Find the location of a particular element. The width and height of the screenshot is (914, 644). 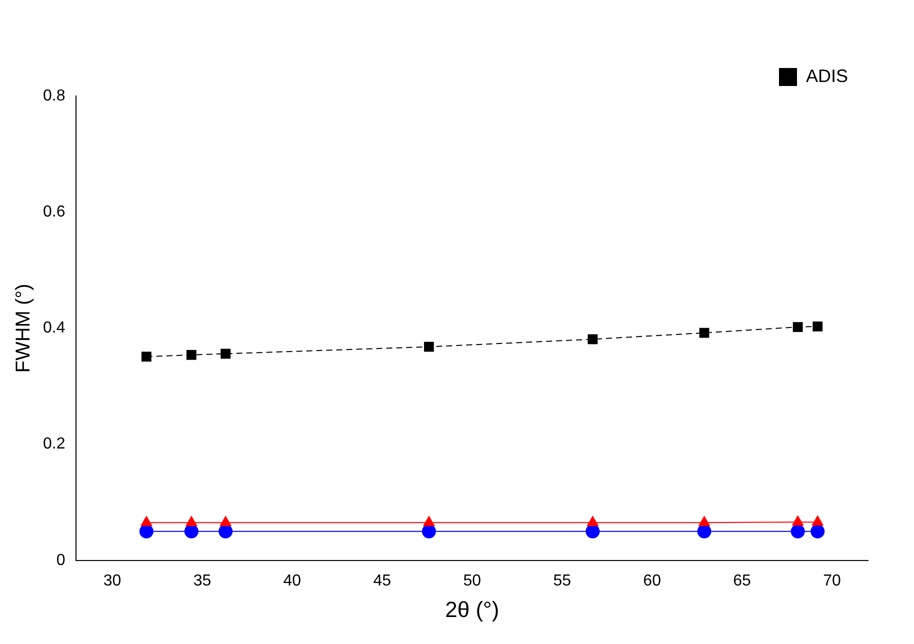

x-axis-title: 2θ (°) is located at coordinates (472, 609).